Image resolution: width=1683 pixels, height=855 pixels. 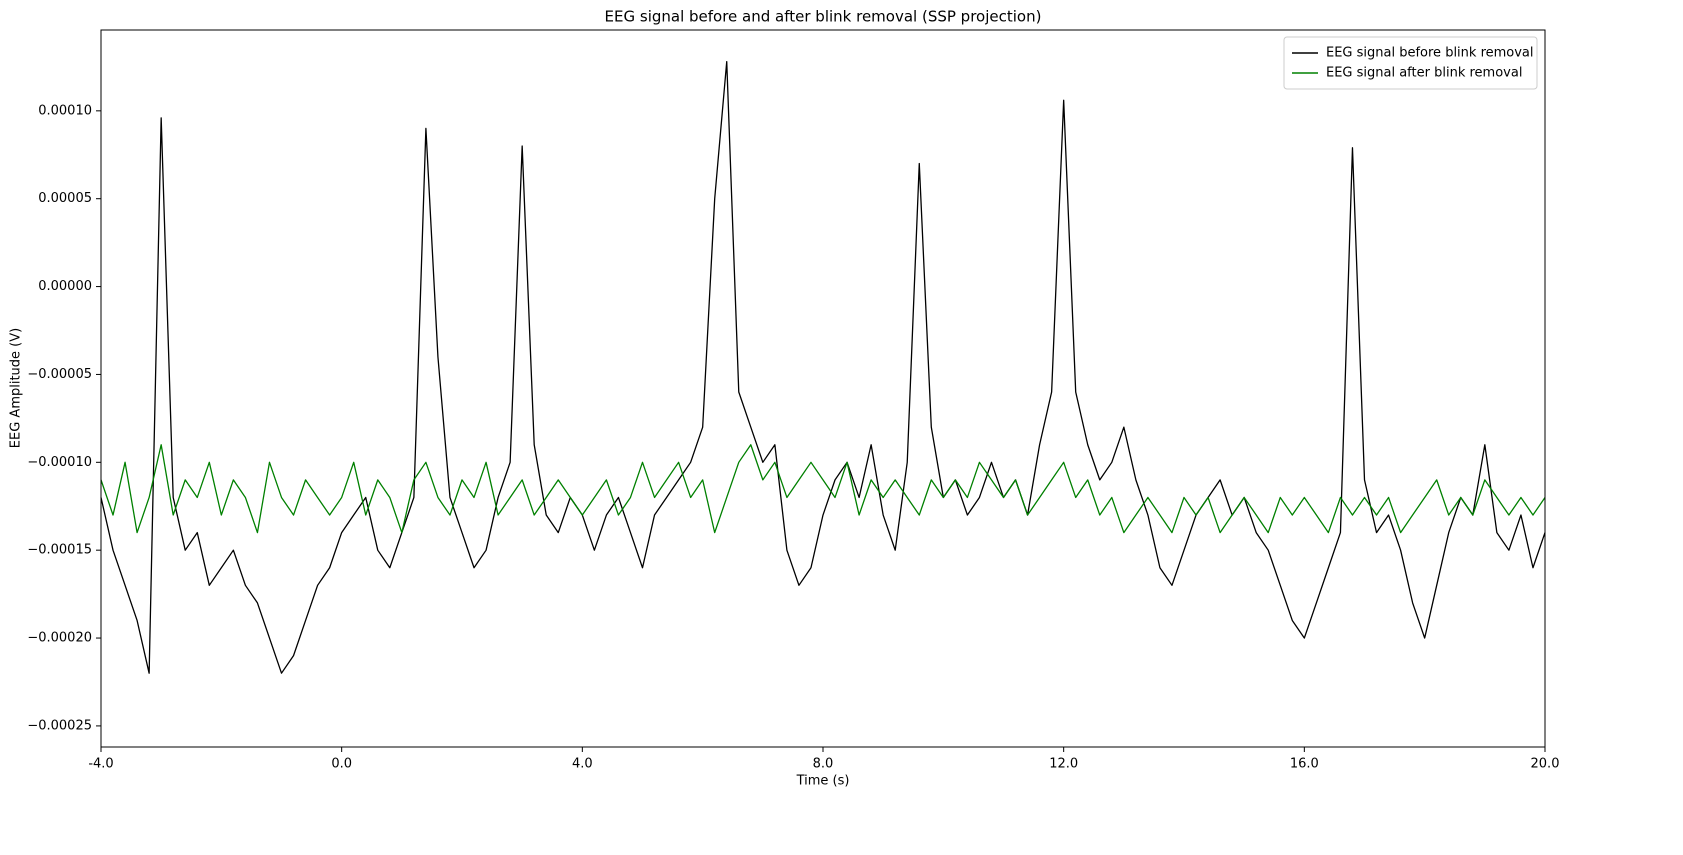 I want to click on legend-box, so click(x=1410, y=63).